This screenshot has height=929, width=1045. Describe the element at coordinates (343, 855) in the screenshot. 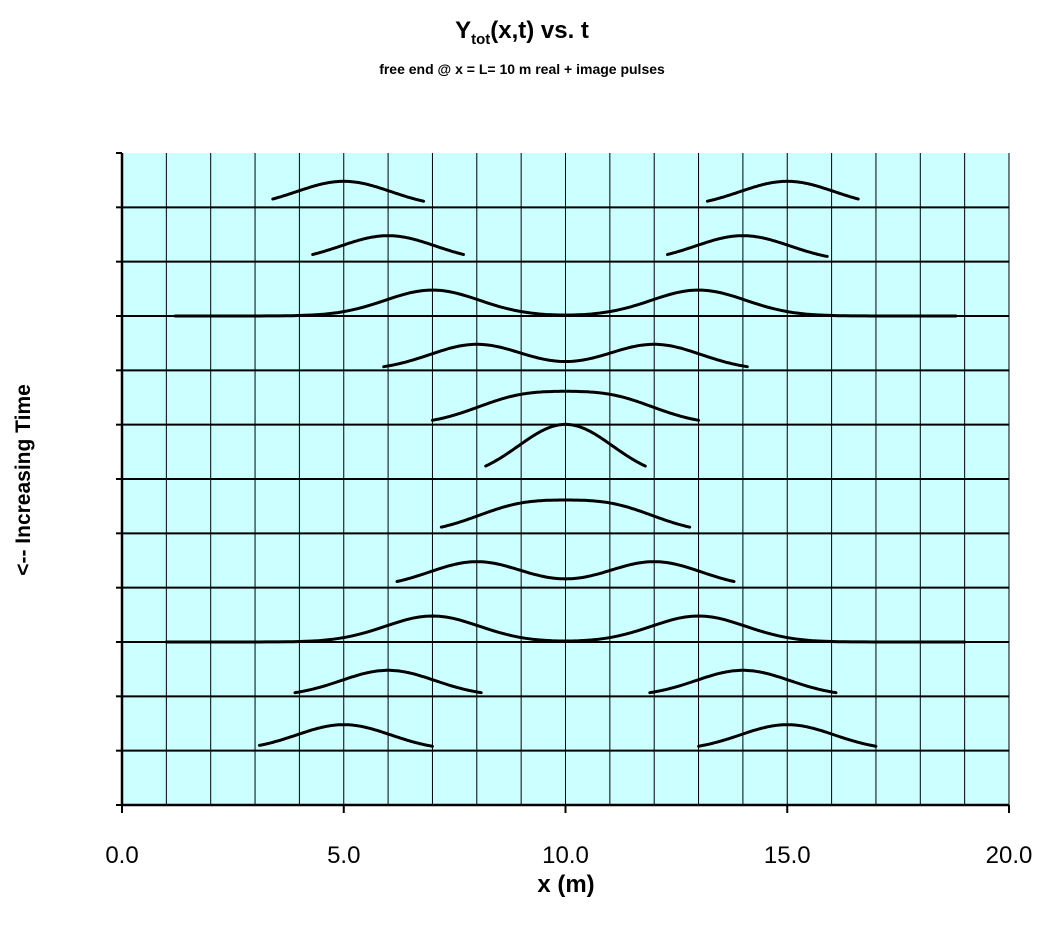

I see `x-tick-label: 5.0` at that location.